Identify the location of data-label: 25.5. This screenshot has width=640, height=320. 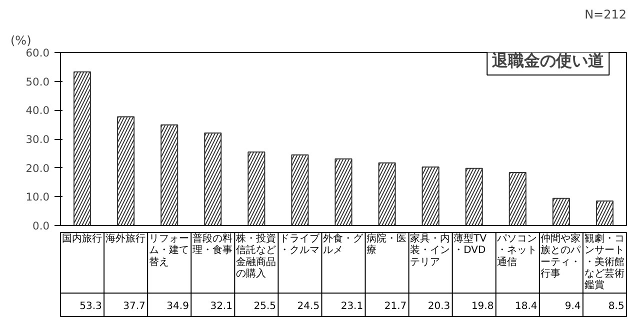
(265, 306).